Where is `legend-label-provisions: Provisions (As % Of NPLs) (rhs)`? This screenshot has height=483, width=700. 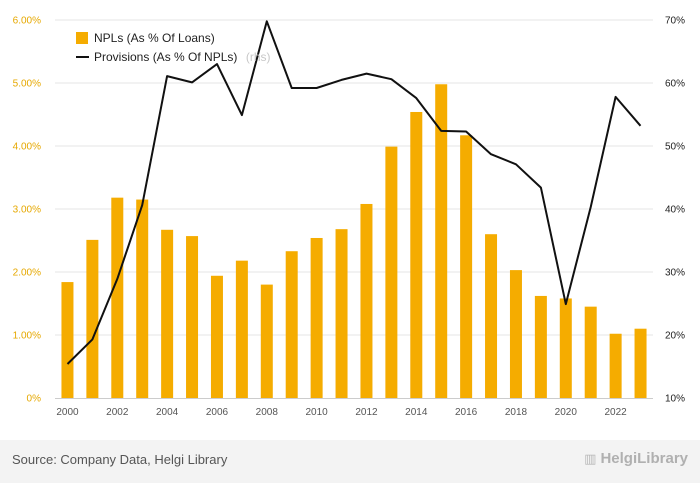 legend-label-provisions: Provisions (As % Of NPLs) (rhs) is located at coordinates (182, 56).